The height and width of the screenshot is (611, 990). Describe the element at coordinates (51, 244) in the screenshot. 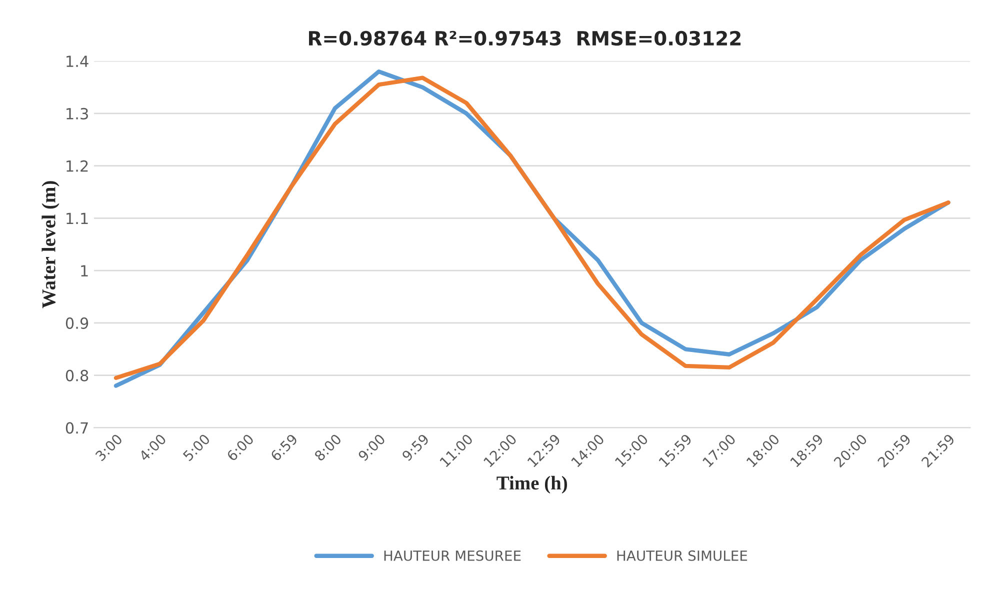

I see `y-axis-title: Water level (m)` at that location.